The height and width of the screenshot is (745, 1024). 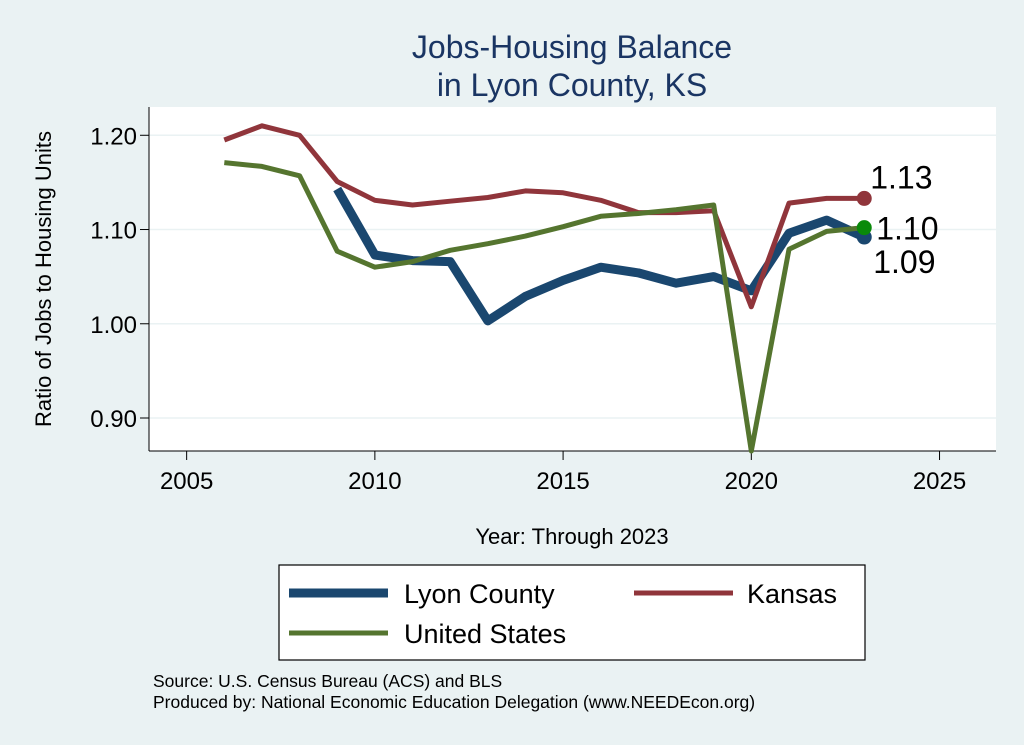 What do you see at coordinates (43, 279) in the screenshot?
I see `y-axis-title: Ratio of Jobs to Housing Units` at bounding box center [43, 279].